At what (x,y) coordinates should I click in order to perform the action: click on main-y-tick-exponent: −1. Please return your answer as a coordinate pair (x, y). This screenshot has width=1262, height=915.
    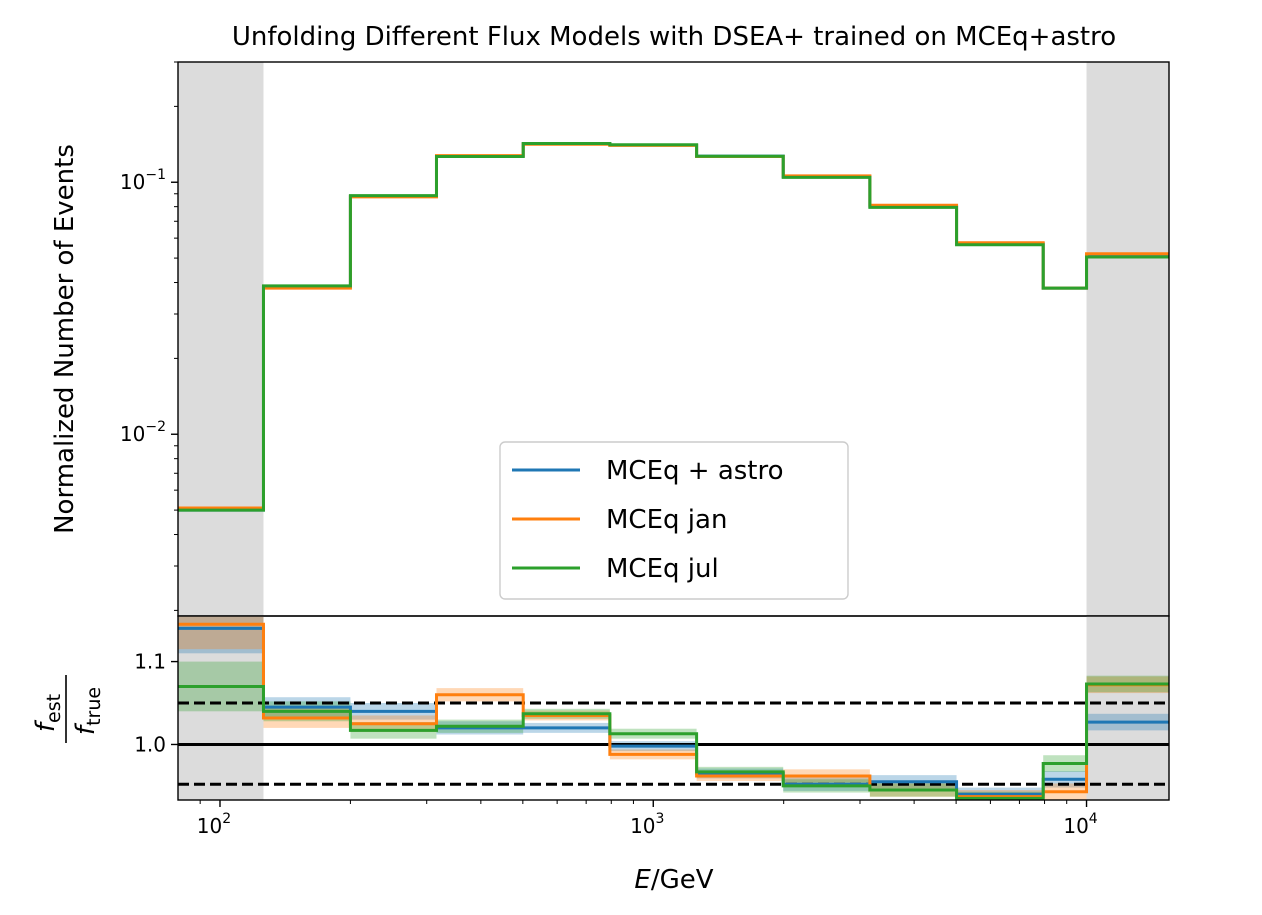
    Looking at the image, I should click on (155, 175).